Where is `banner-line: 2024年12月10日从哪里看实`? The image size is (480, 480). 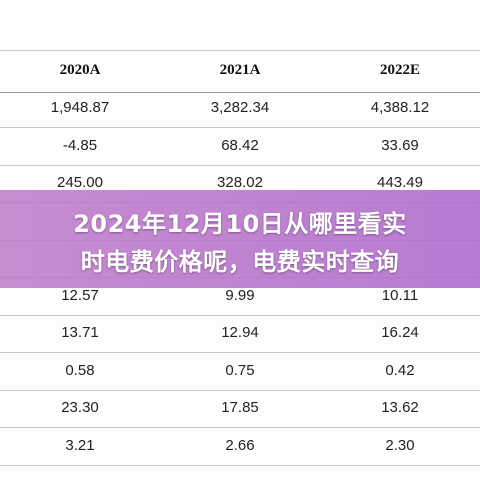
banner-line: 2024年12月10日从哪里看实 is located at coordinates (240, 224).